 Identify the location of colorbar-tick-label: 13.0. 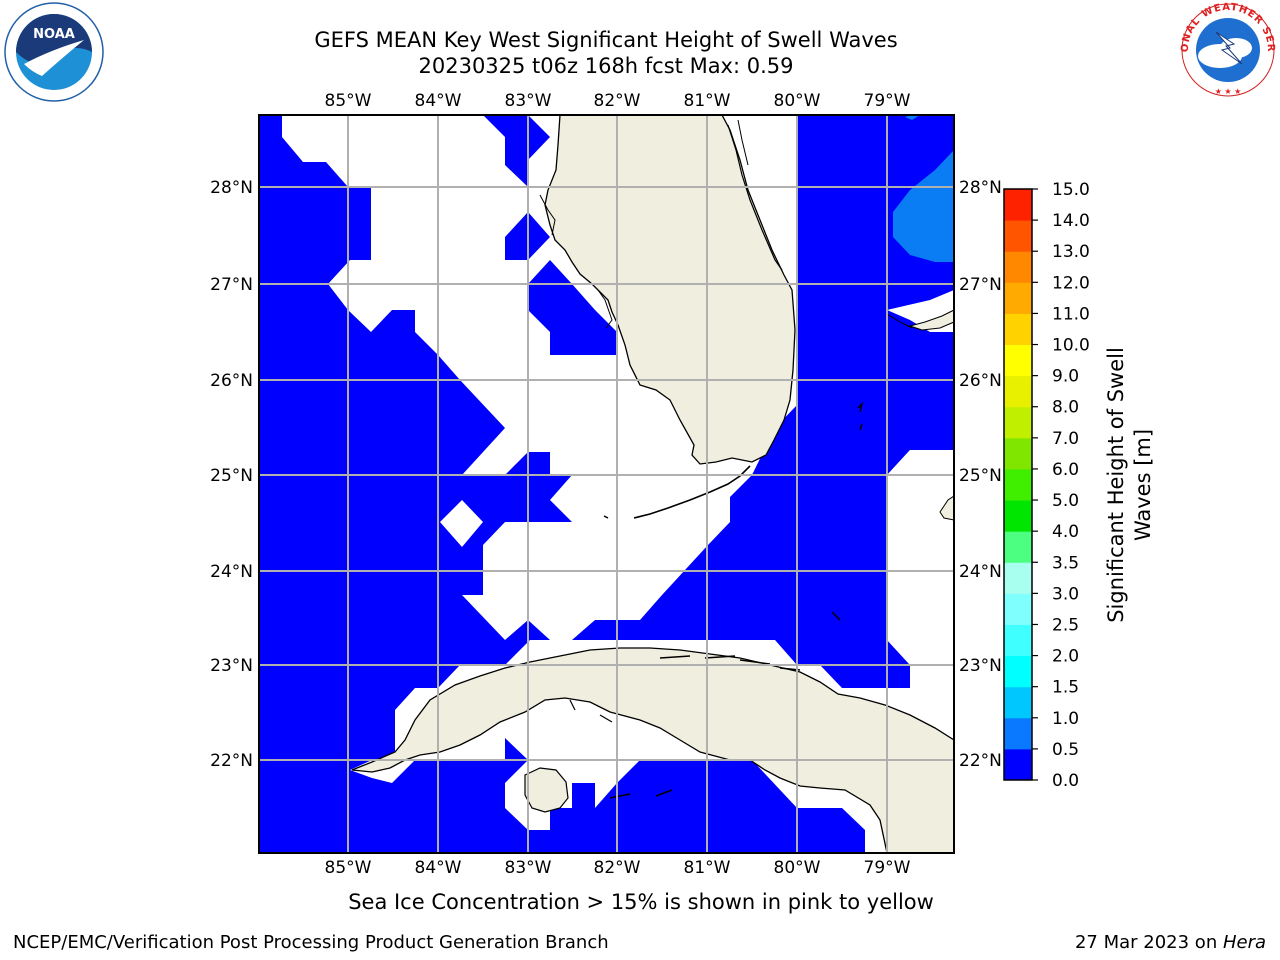
(1071, 252).